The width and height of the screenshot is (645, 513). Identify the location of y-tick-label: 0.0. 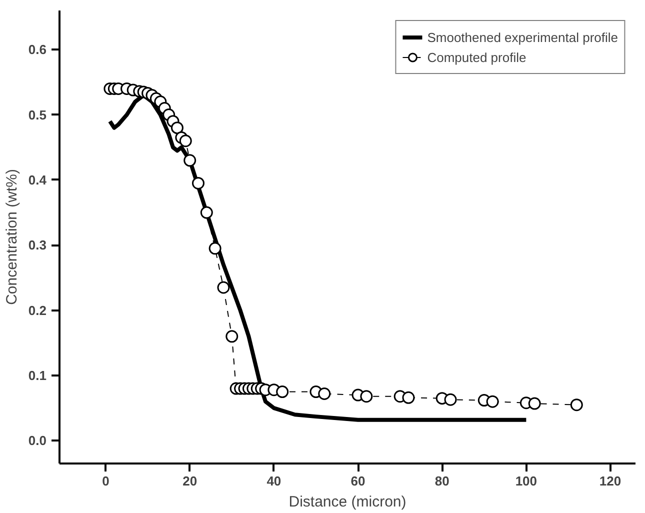
(37, 440).